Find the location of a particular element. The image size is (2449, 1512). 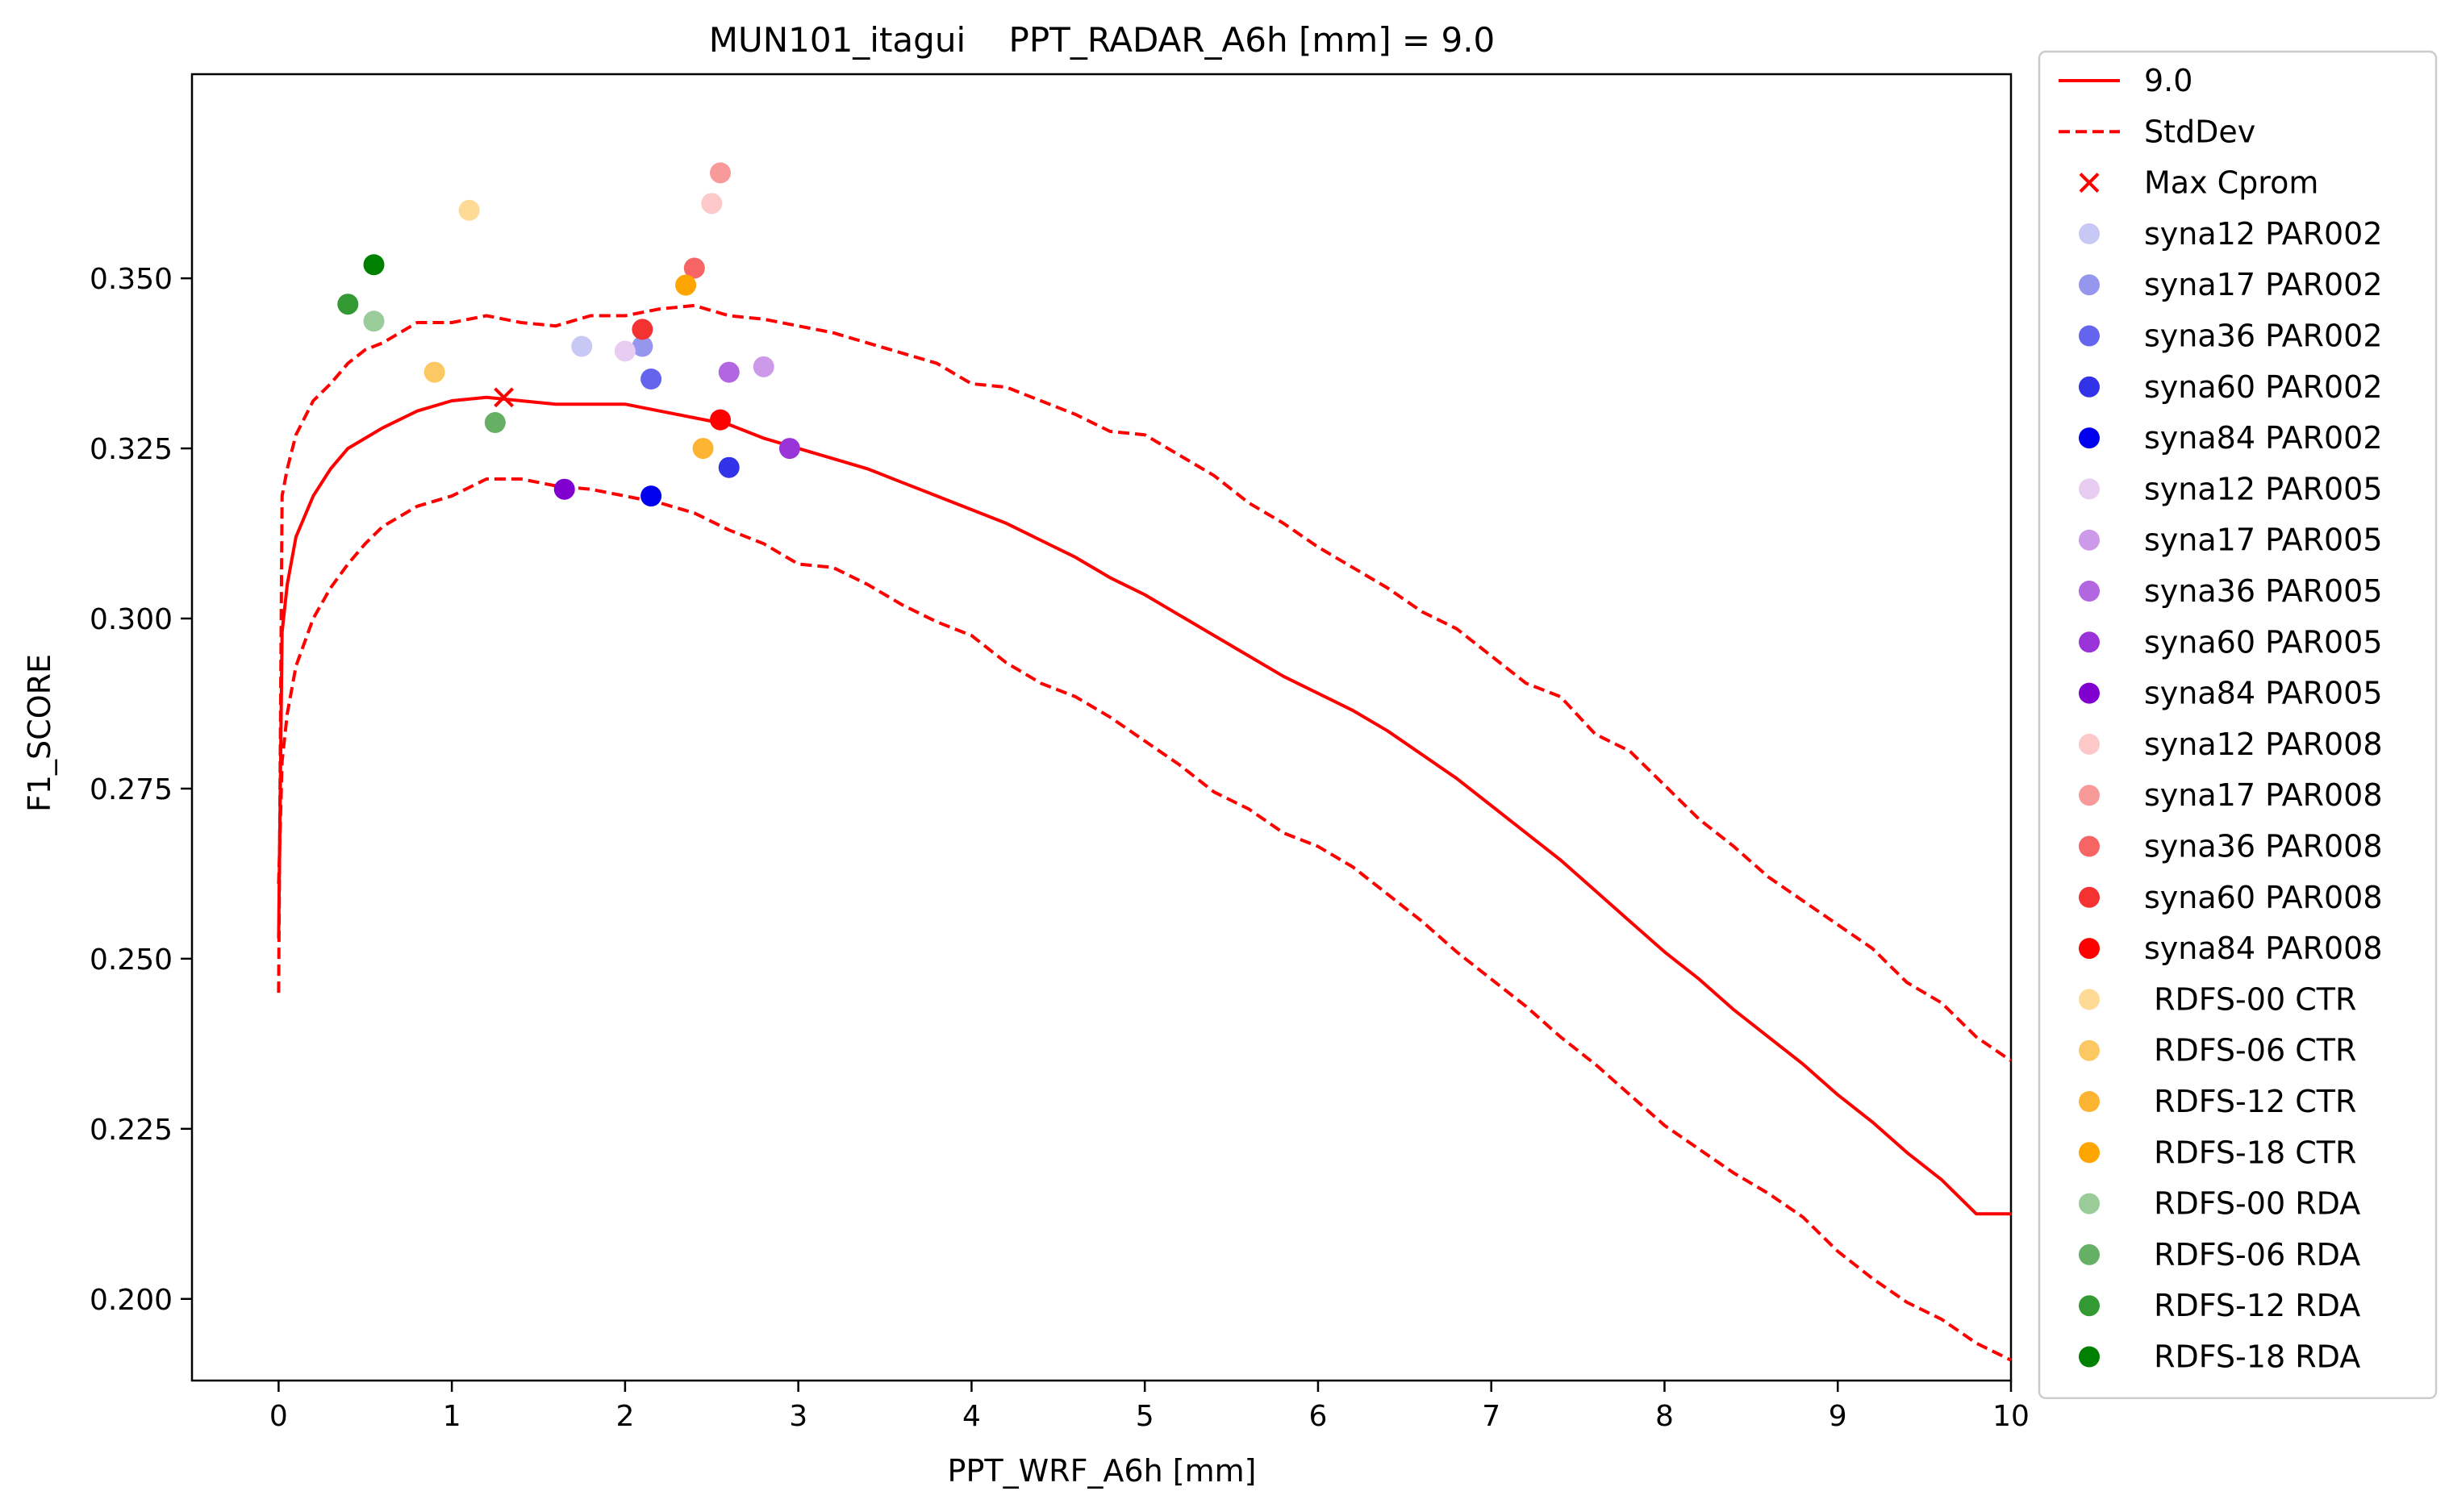

legend-label: syna17 PAR005 is located at coordinates (2263, 540).